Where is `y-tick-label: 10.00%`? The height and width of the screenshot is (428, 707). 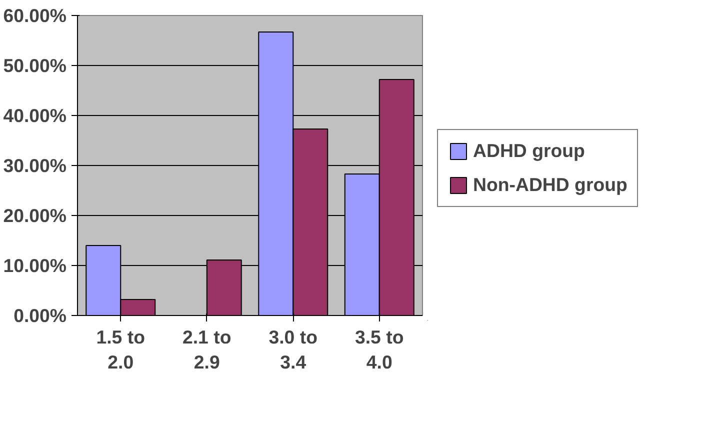
y-tick-label: 10.00% is located at coordinates (35, 265).